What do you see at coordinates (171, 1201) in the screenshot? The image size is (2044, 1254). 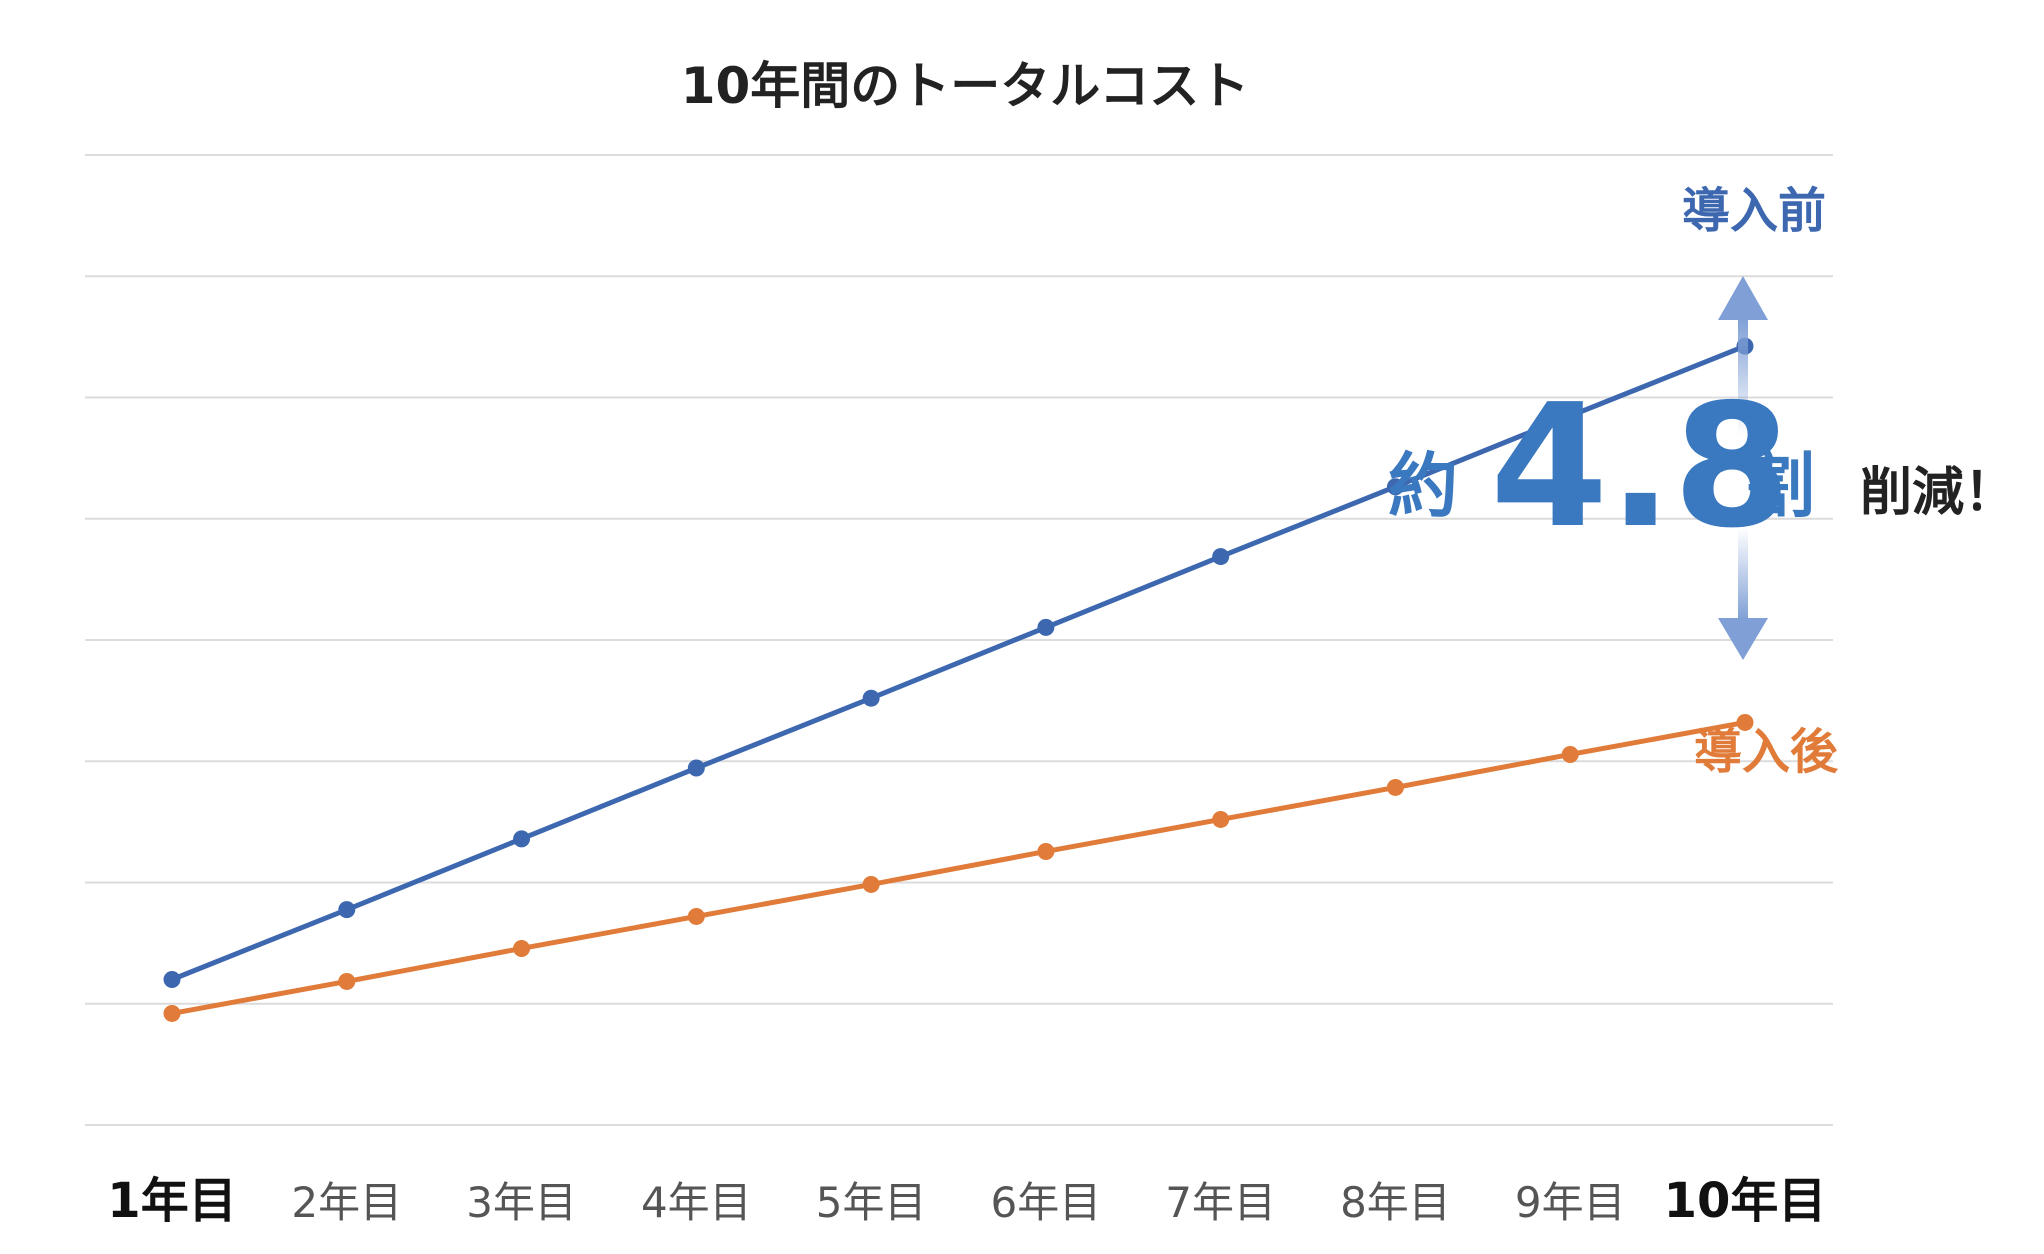 I see `x-tick-label: 1年目` at bounding box center [171, 1201].